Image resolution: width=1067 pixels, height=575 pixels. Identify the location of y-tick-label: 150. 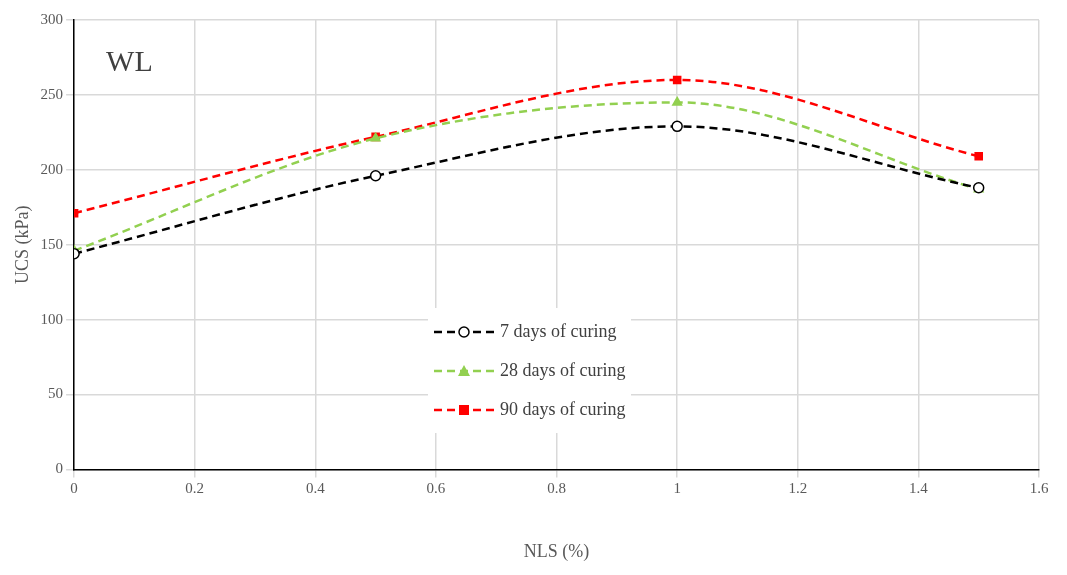
(52, 243).